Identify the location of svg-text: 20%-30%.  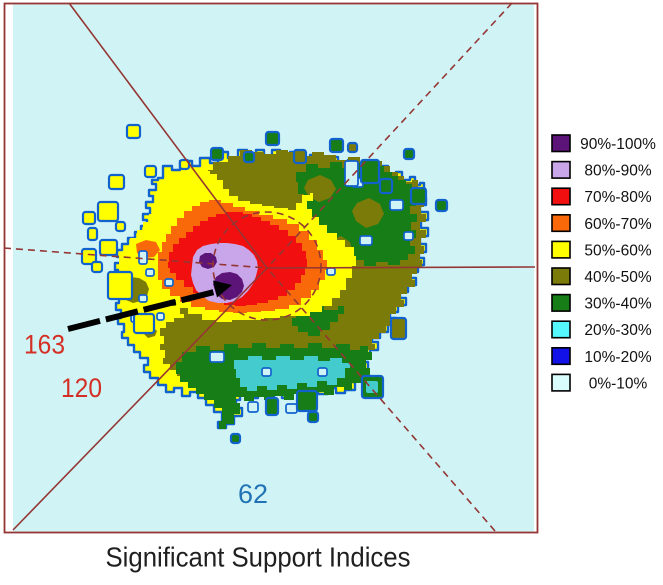
(617, 330).